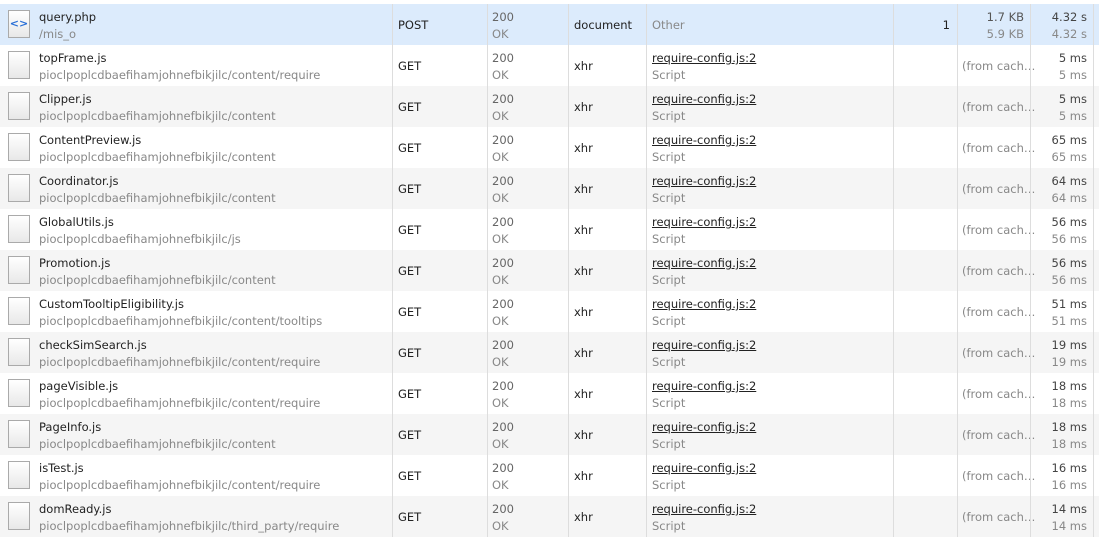 Image resolution: width=1099 pixels, height=541 pixels. Describe the element at coordinates (410, 353) in the screenshot. I see `method: GET` at that location.